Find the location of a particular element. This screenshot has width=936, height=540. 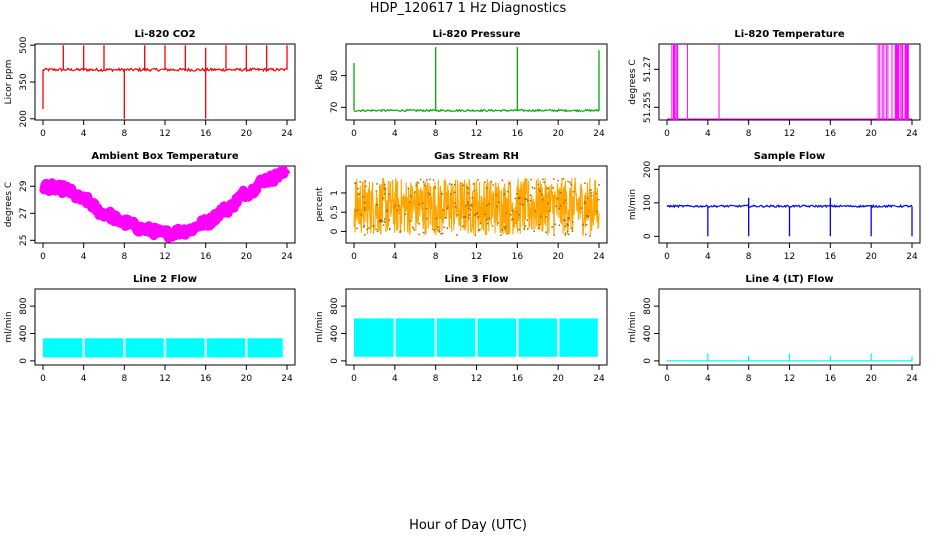

x-tick-label-line2-flow: 0 is located at coordinates (43, 379).